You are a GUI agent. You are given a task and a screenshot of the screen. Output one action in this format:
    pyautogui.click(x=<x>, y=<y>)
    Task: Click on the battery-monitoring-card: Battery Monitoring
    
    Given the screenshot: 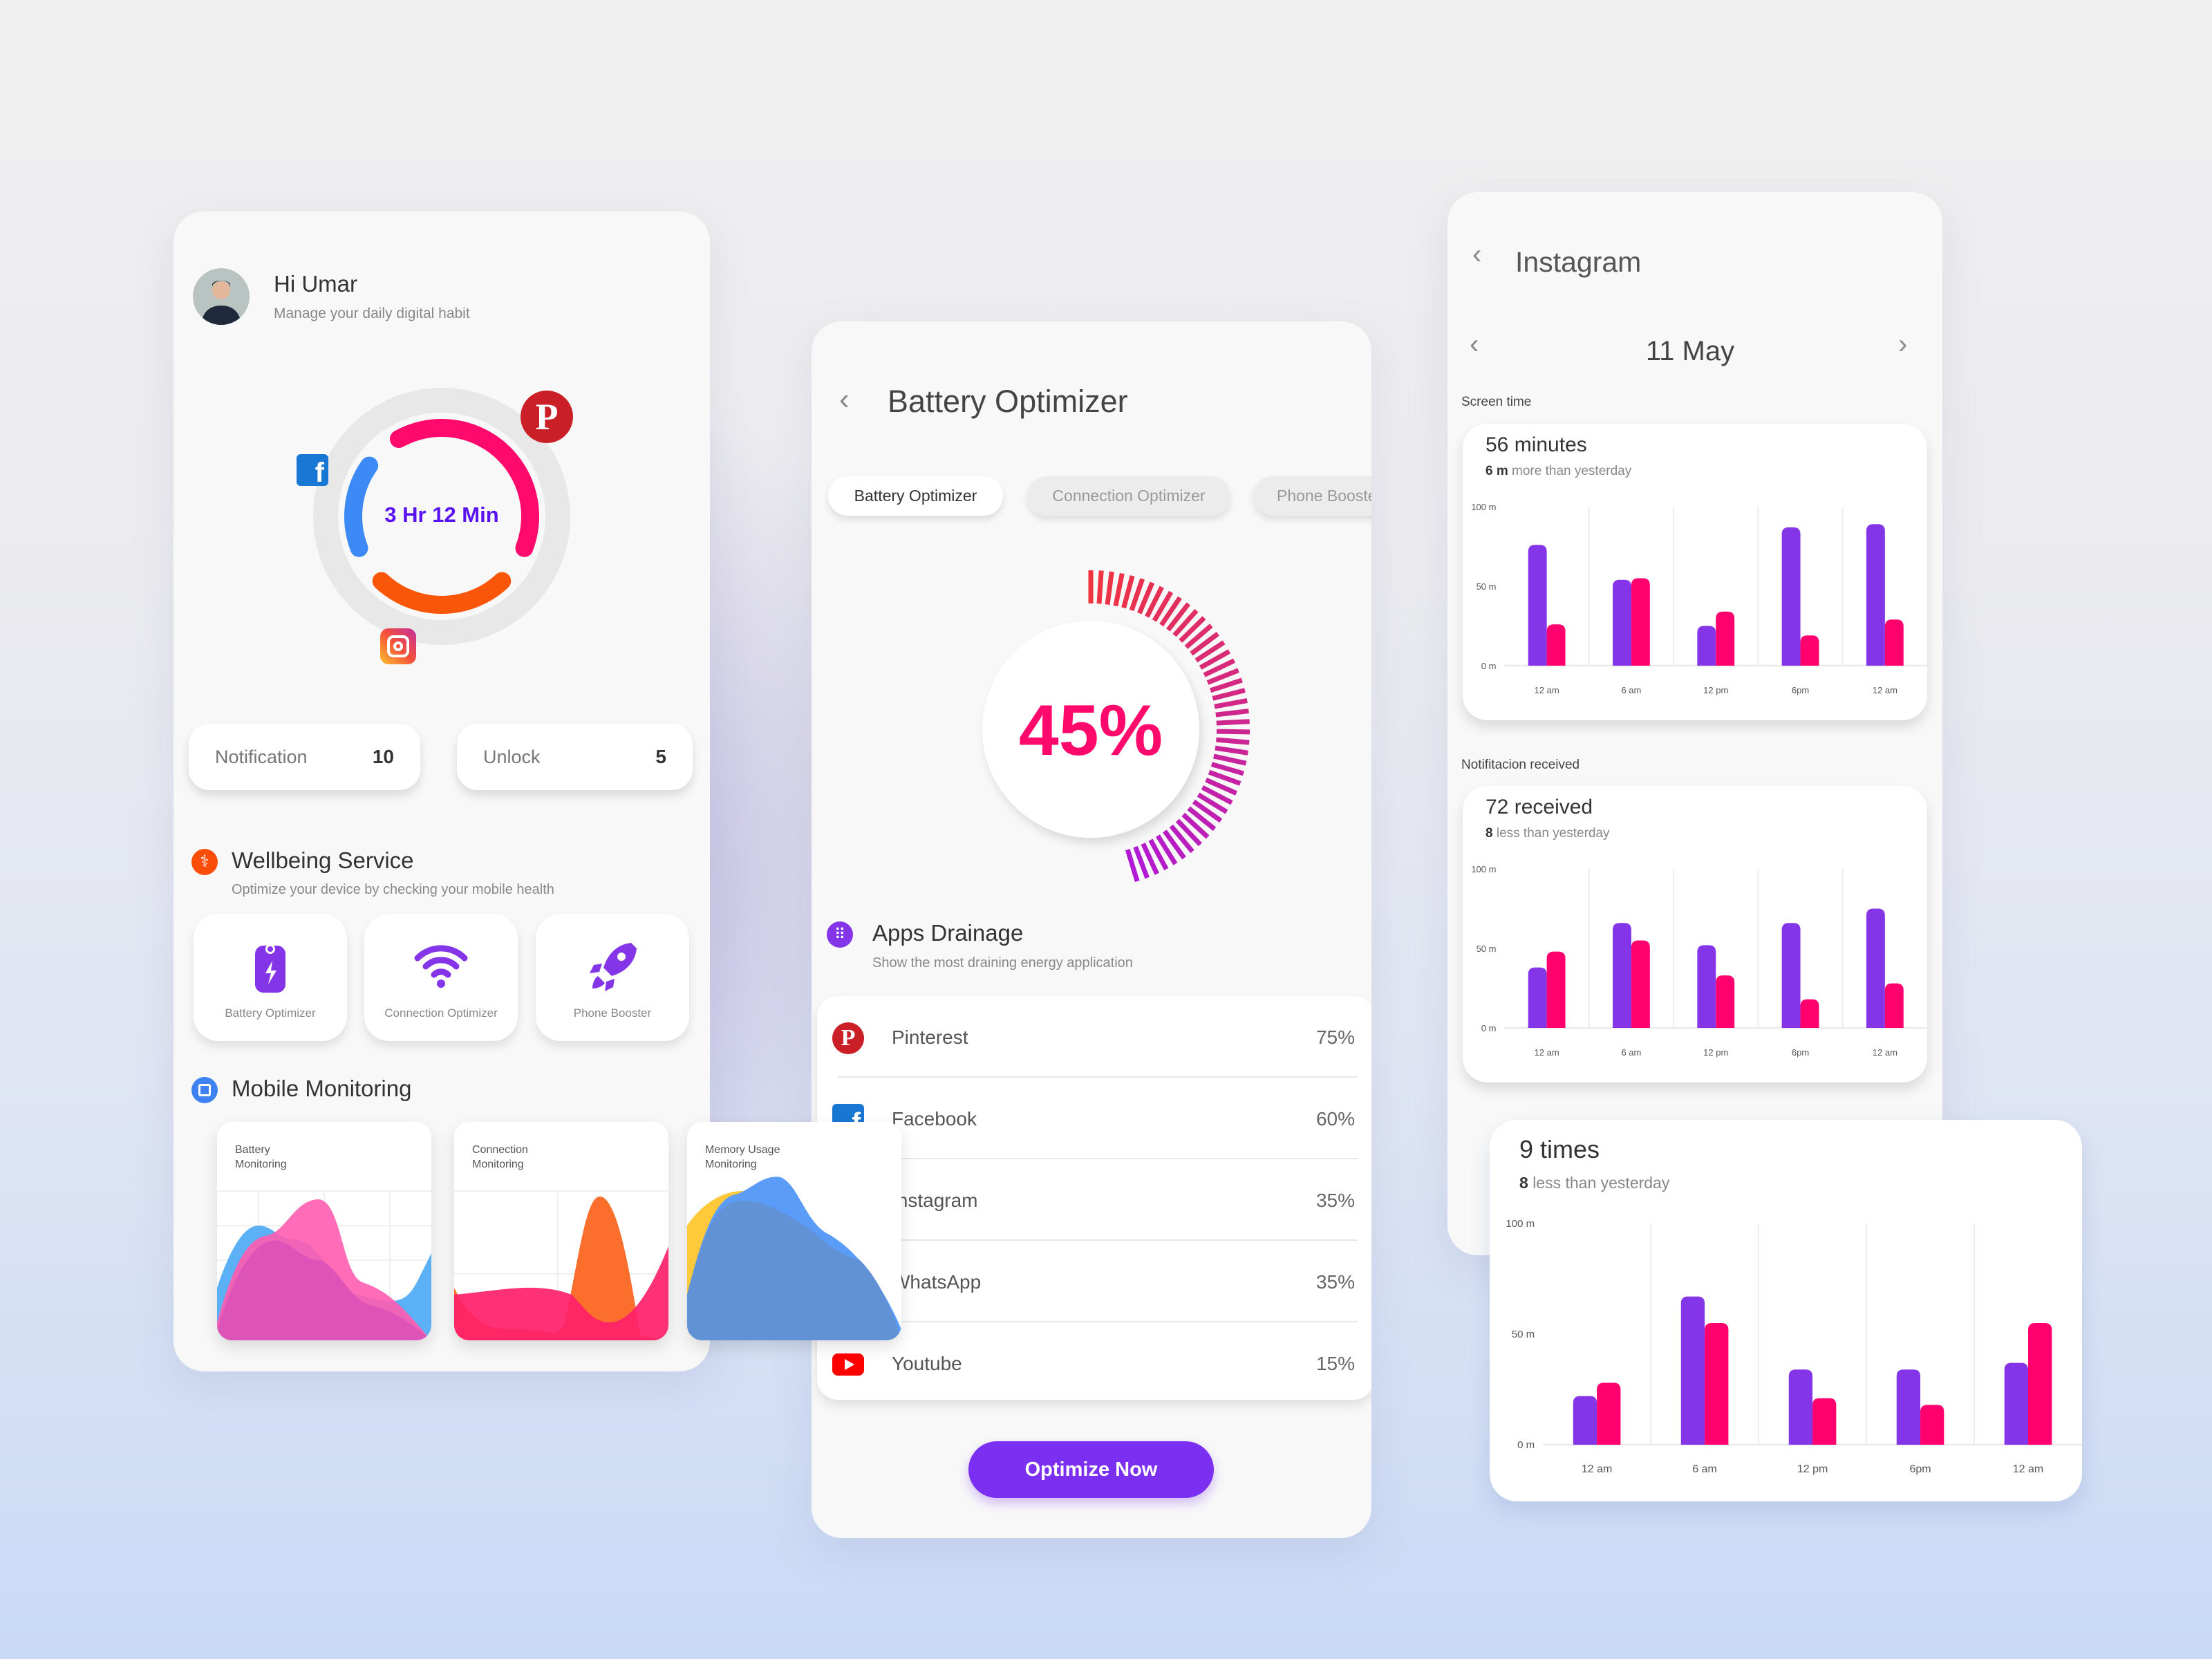 What is the action you would take?
    pyautogui.click(x=324, y=1231)
    